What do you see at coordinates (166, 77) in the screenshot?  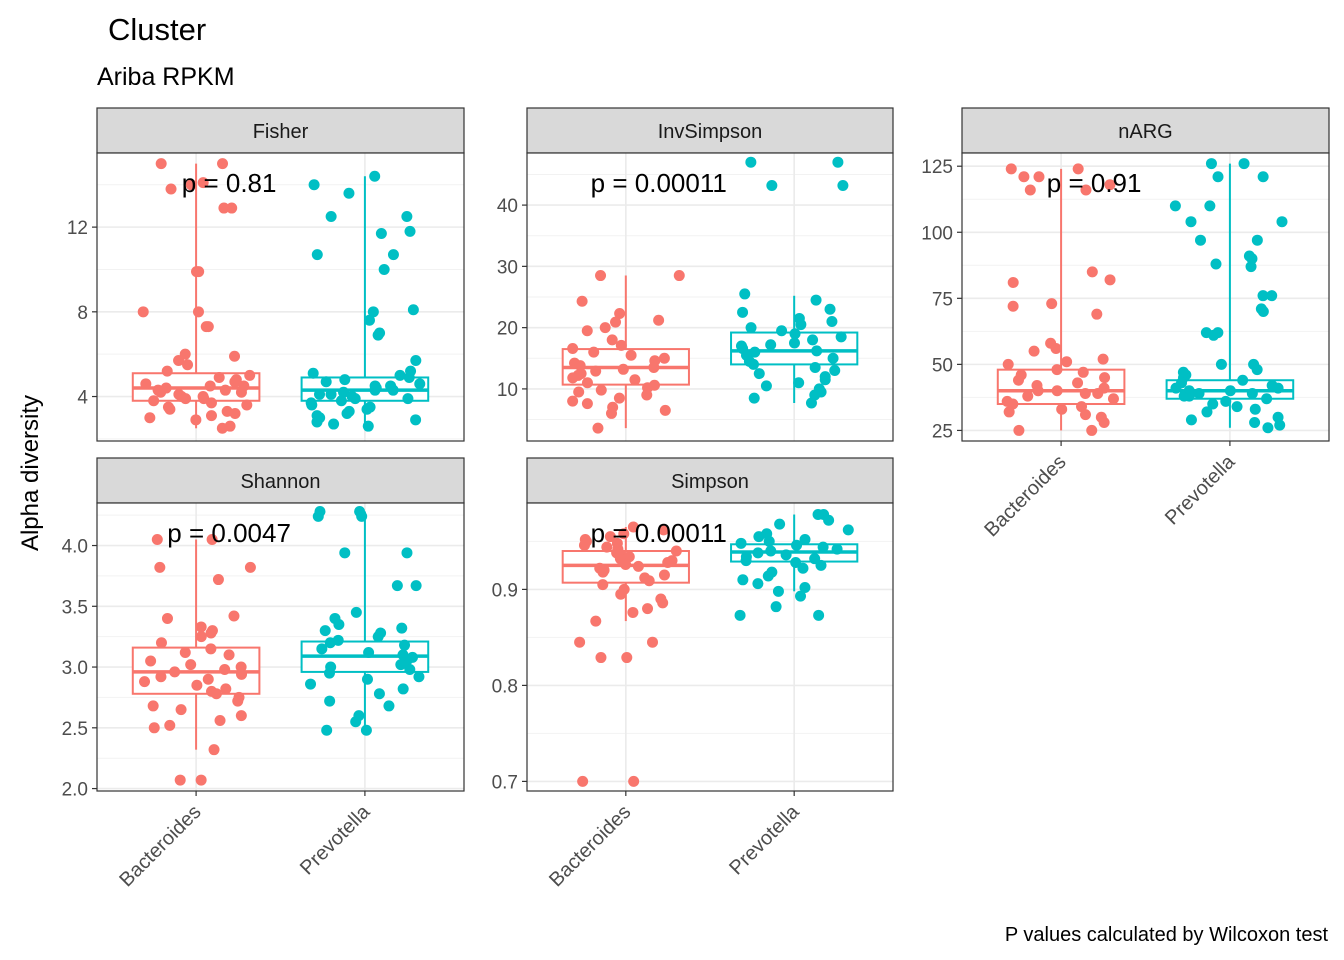 I see `chart-subtitle: Ariba RPKM` at bounding box center [166, 77].